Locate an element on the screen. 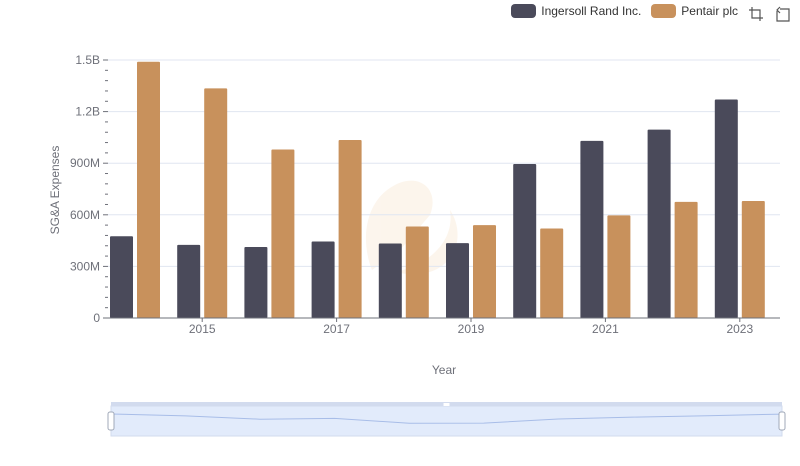 The image size is (800, 466). zoom-trend-line is located at coordinates (446, 418).